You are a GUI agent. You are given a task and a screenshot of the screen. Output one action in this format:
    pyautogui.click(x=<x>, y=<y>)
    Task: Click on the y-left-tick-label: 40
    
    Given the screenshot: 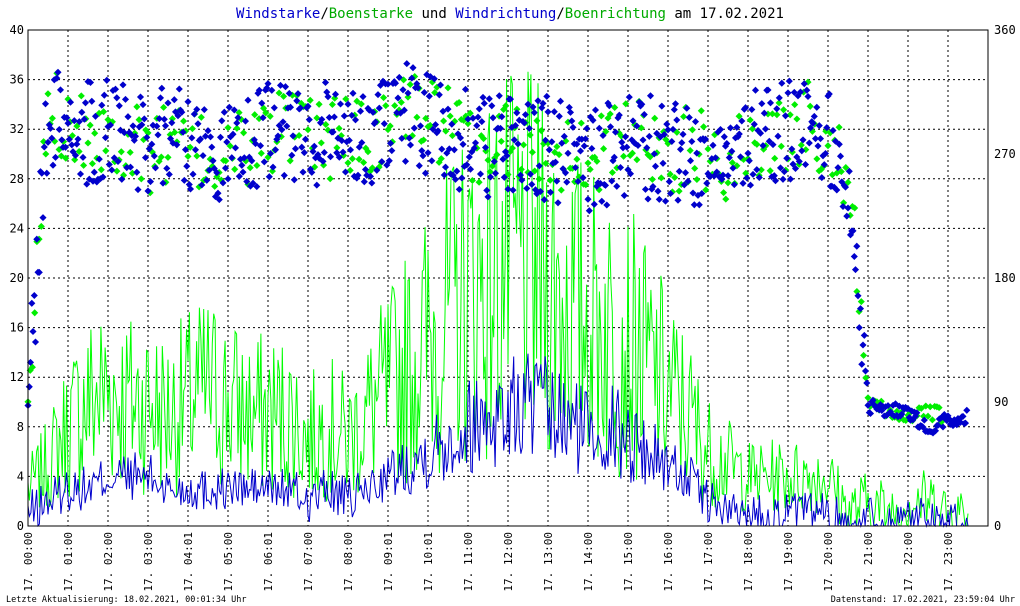 What is the action you would take?
    pyautogui.click(x=17, y=30)
    